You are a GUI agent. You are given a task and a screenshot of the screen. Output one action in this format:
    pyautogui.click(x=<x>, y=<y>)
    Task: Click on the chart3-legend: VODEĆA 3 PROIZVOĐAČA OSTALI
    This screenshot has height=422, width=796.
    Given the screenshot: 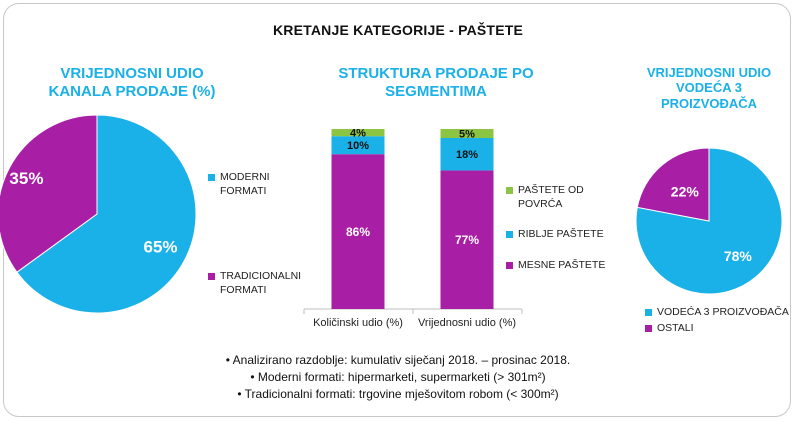 What is the action you would take?
    pyautogui.click(x=717, y=323)
    